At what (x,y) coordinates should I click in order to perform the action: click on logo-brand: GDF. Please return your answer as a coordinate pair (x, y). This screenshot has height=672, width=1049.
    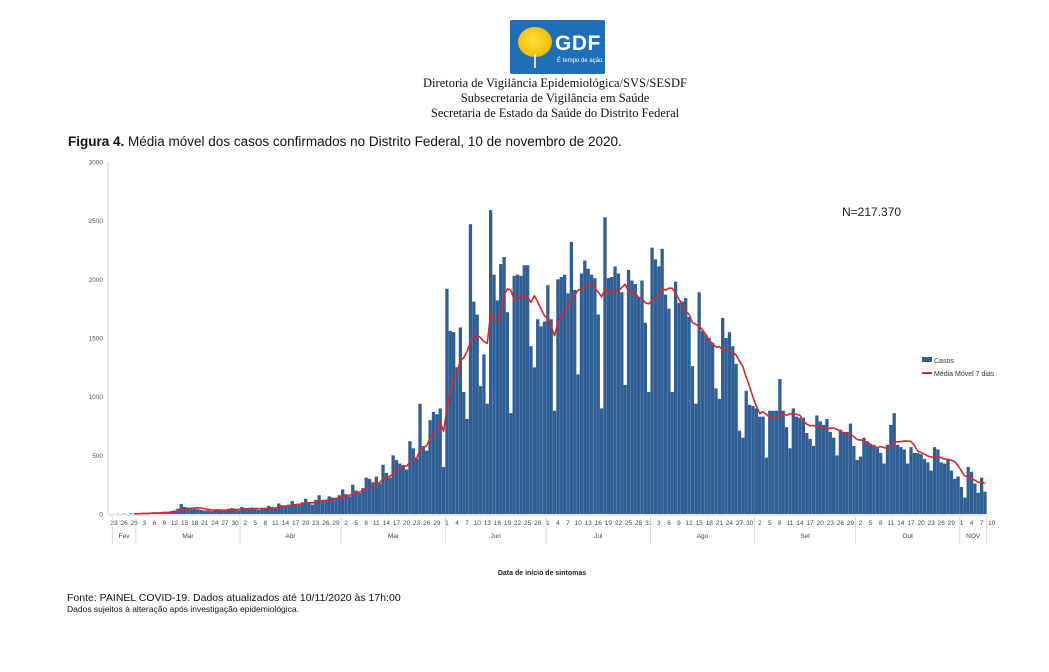
    Looking at the image, I should click on (578, 43).